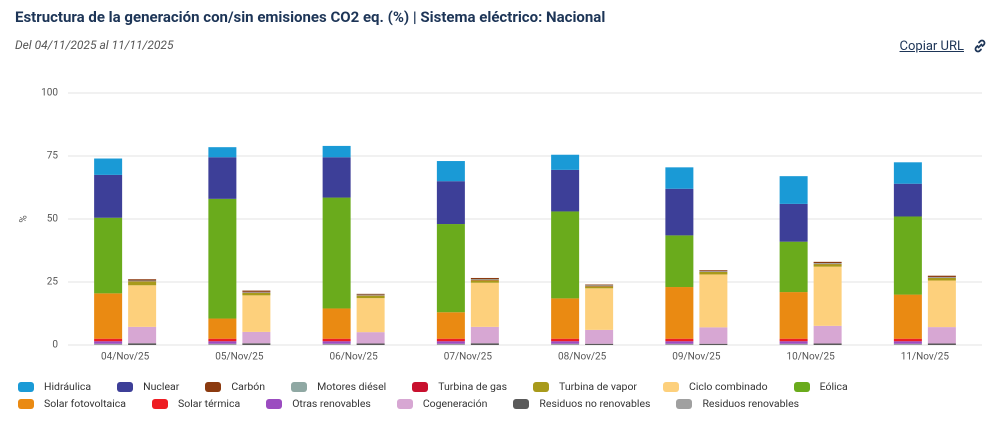  What do you see at coordinates (598, 386) in the screenshot?
I see `legend-label: Turbina de vapor` at bounding box center [598, 386].